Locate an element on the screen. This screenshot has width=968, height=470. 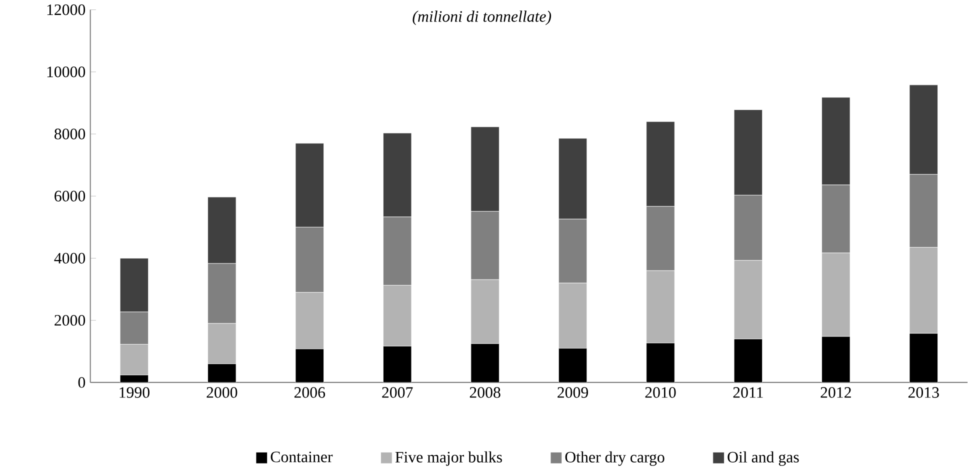
x-tick-label: 2008 is located at coordinates (485, 392).